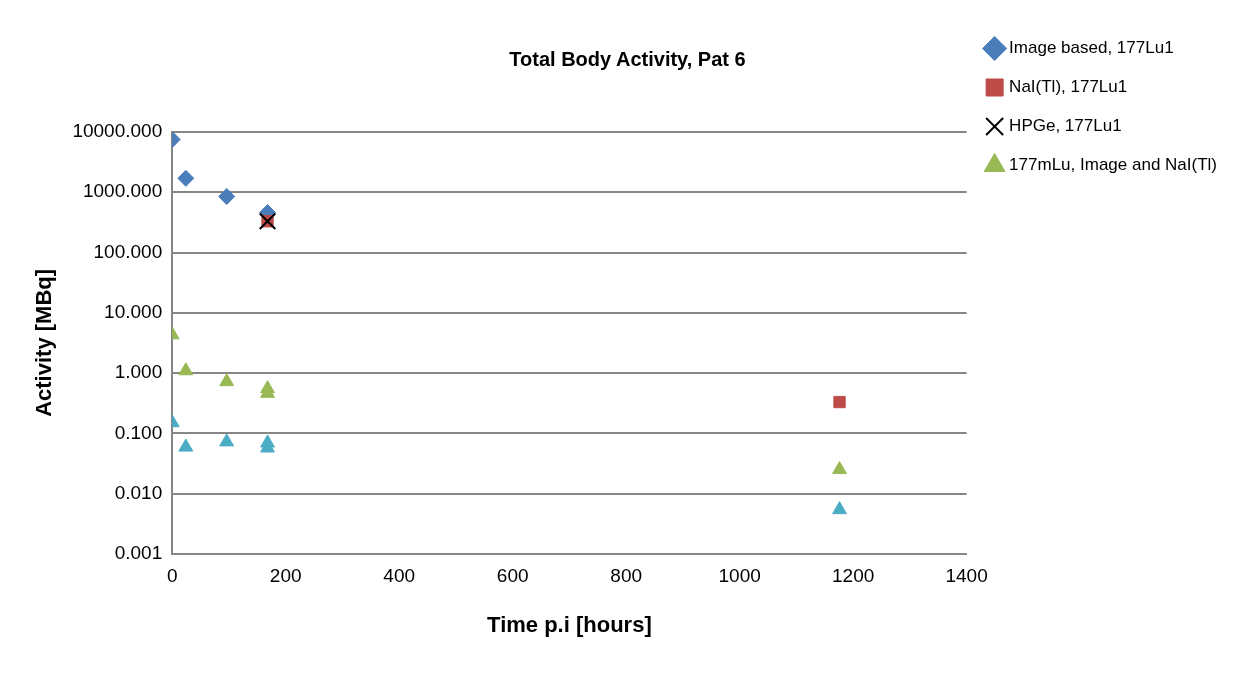  Describe the element at coordinates (512, 576) in the screenshot. I see `x-tick-label: 600` at that location.